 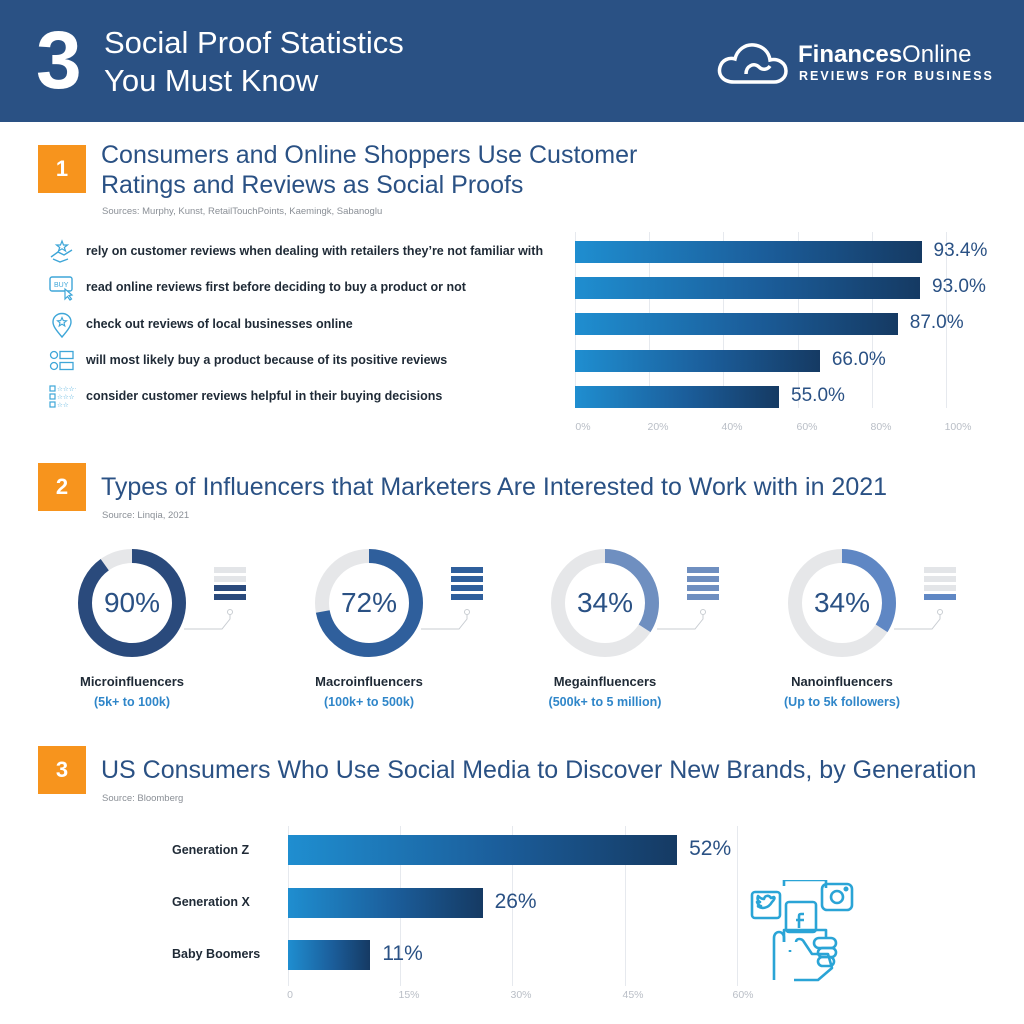 I want to click on donut-value: 72%, so click(x=369, y=602).